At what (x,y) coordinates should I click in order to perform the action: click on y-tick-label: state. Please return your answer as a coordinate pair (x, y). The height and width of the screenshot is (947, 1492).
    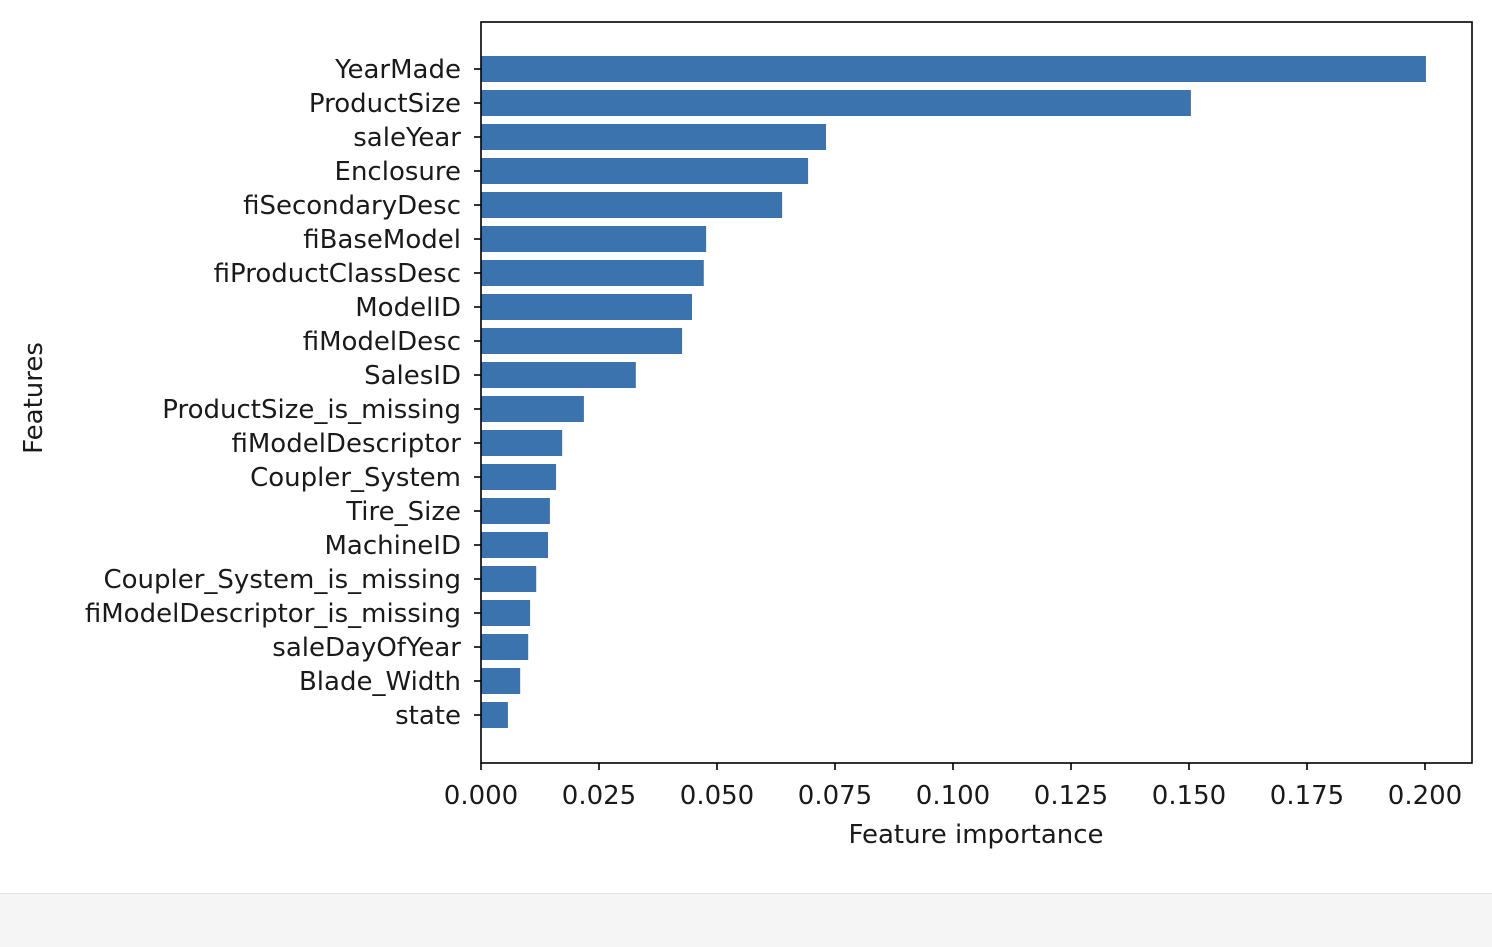
    Looking at the image, I should click on (428, 716).